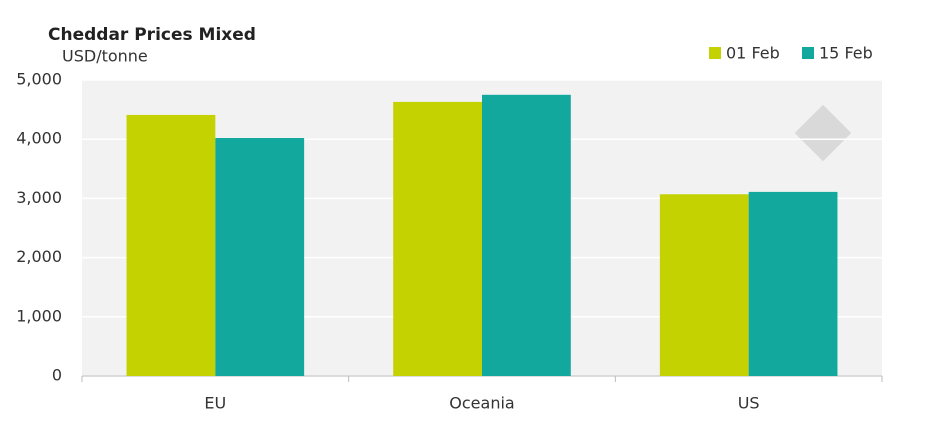 The image size is (945, 443). I want to click on y-tick-label: 5,000, so click(39, 79).